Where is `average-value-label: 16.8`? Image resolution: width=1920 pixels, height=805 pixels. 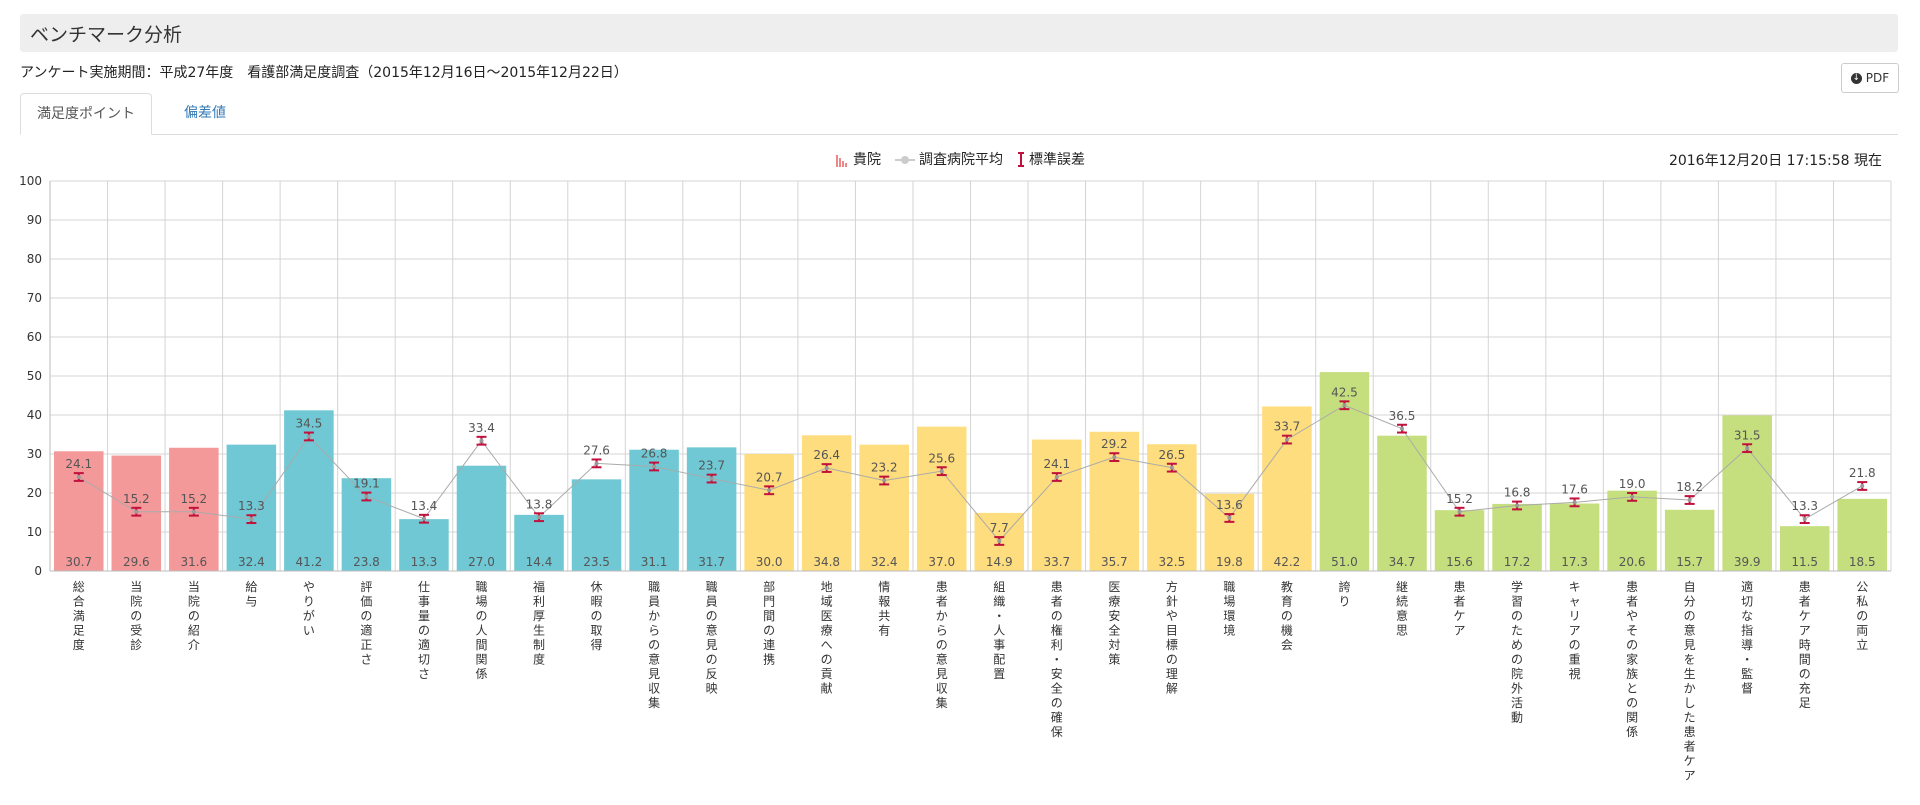
average-value-label: 16.8 is located at coordinates (1517, 493).